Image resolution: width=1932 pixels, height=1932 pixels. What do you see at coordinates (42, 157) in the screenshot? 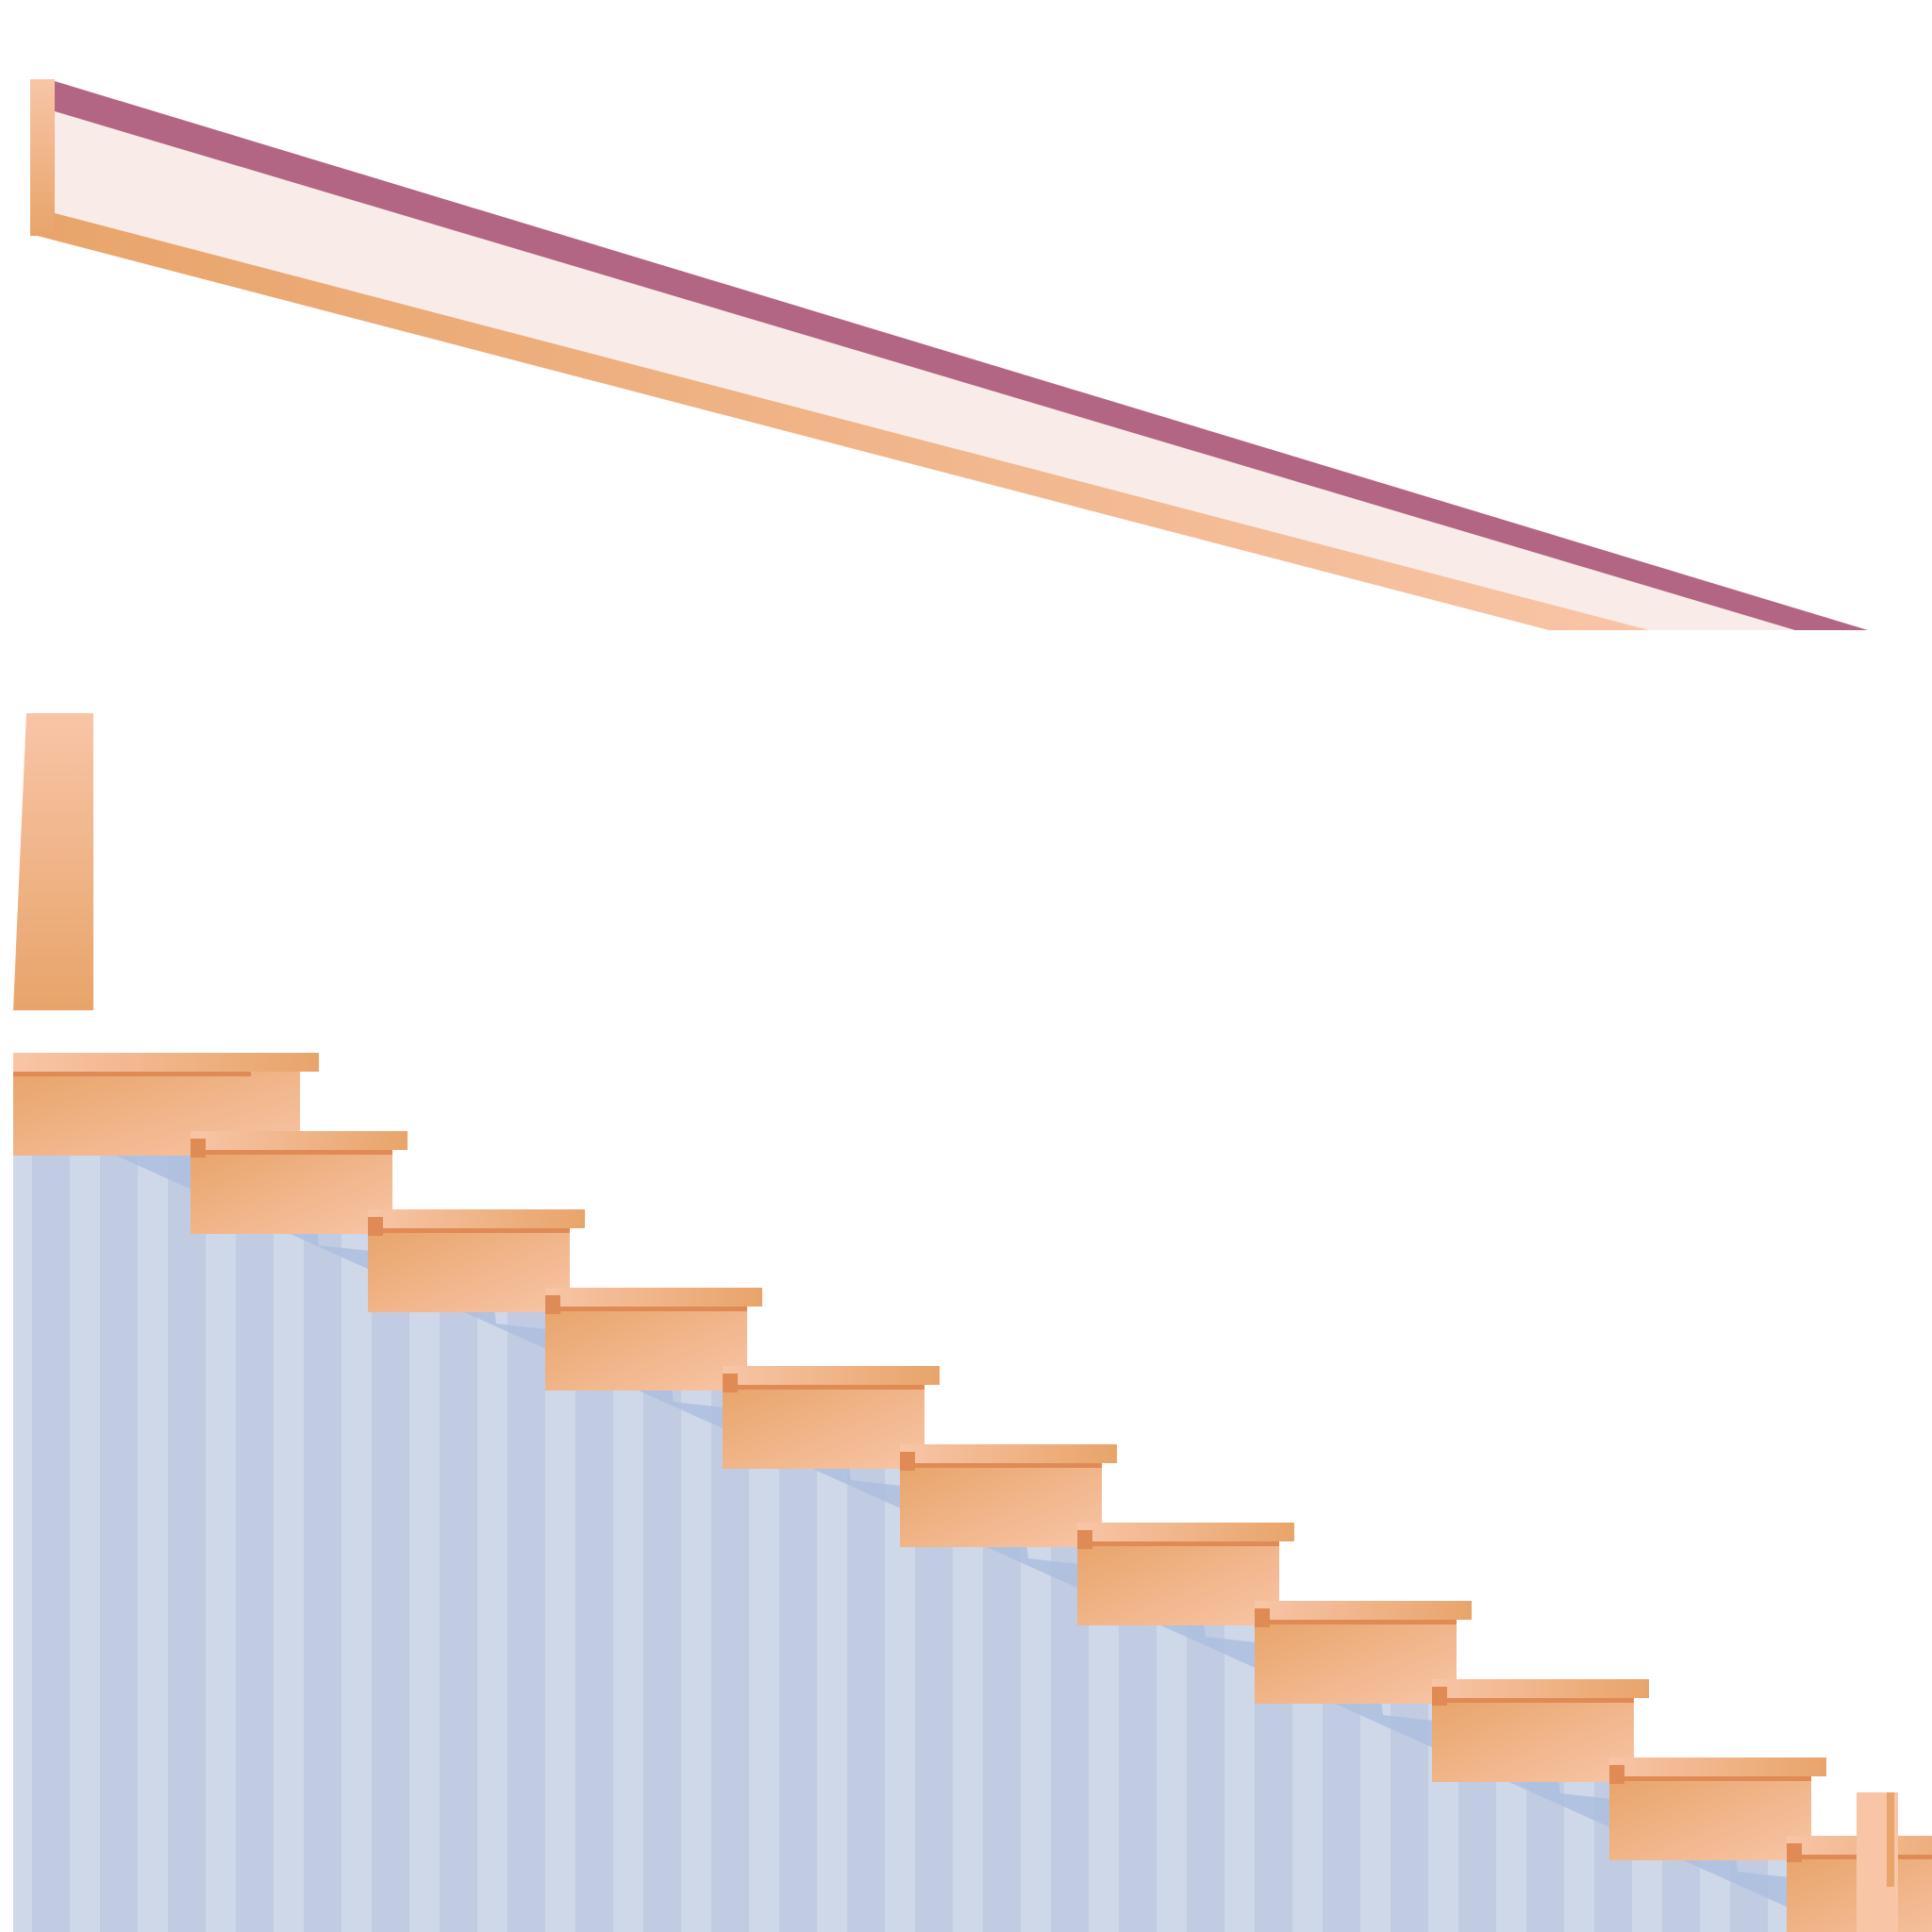
I see `handrail-end-cap` at bounding box center [42, 157].